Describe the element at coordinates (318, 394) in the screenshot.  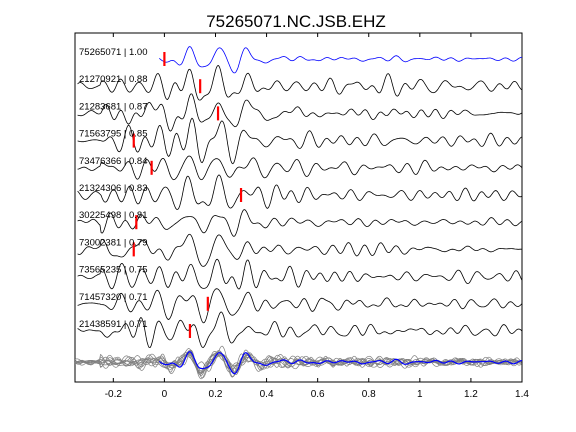
I see `x-tick-label-4: 0.6` at that location.